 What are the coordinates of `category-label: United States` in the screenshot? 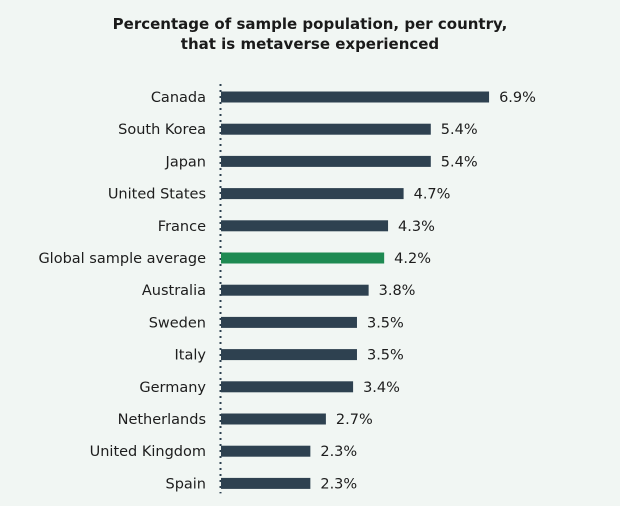 It's located at (157, 195).